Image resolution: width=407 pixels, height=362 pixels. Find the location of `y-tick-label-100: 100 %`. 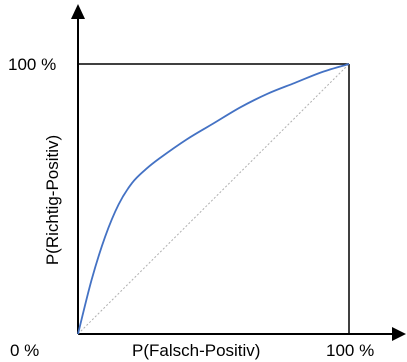

y-tick-label-100: 100 % is located at coordinates (32, 64).